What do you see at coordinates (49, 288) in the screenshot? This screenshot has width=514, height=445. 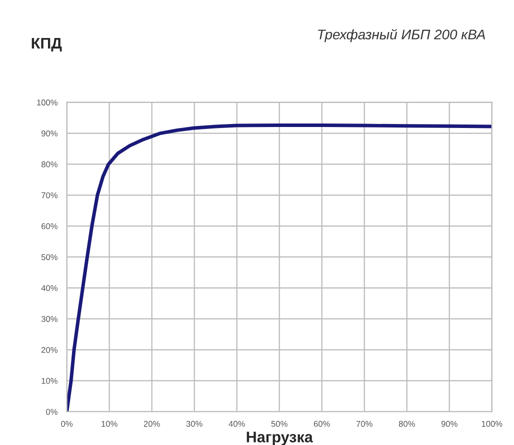 I see `y-tick-label: 40%` at bounding box center [49, 288].